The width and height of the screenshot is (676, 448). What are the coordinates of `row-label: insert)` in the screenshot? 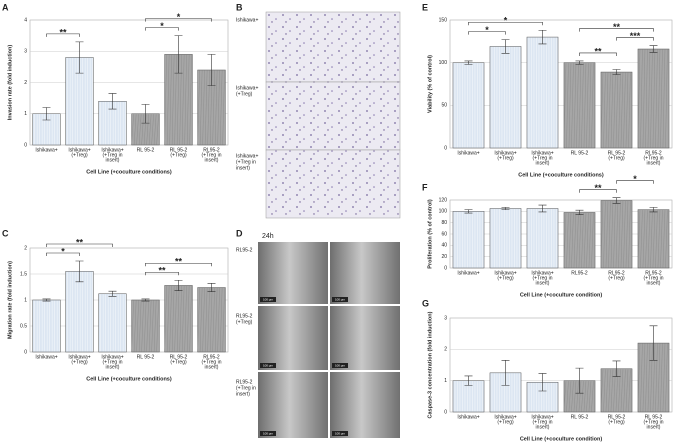 It's located at (243, 168).